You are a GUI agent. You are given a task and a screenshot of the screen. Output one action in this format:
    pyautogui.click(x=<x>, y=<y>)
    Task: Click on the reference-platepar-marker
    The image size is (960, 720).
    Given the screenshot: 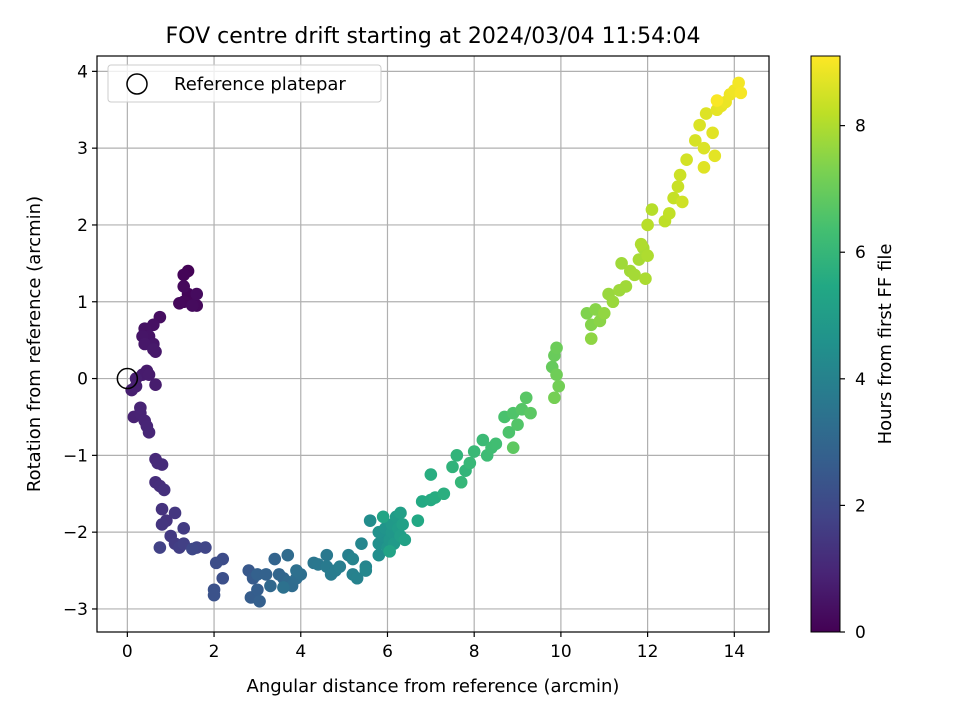 What is the action you would take?
    pyautogui.click(x=127, y=378)
    